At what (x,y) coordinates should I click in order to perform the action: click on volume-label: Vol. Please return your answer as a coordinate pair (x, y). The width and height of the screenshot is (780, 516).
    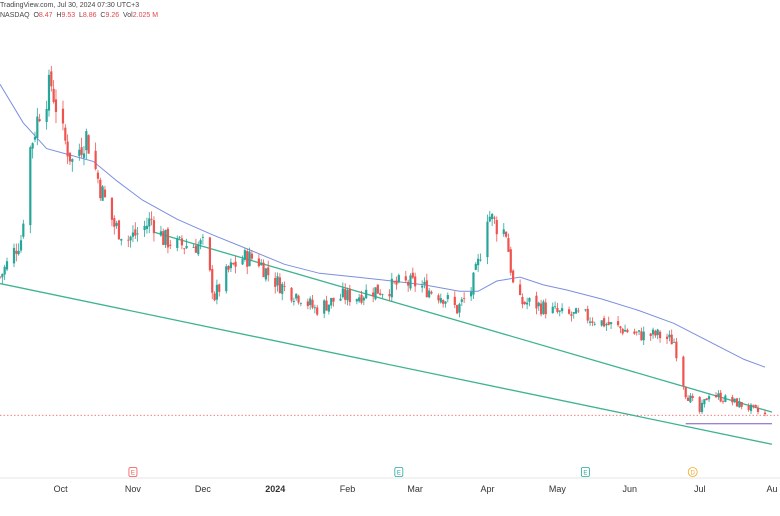
    Looking at the image, I should click on (128, 15).